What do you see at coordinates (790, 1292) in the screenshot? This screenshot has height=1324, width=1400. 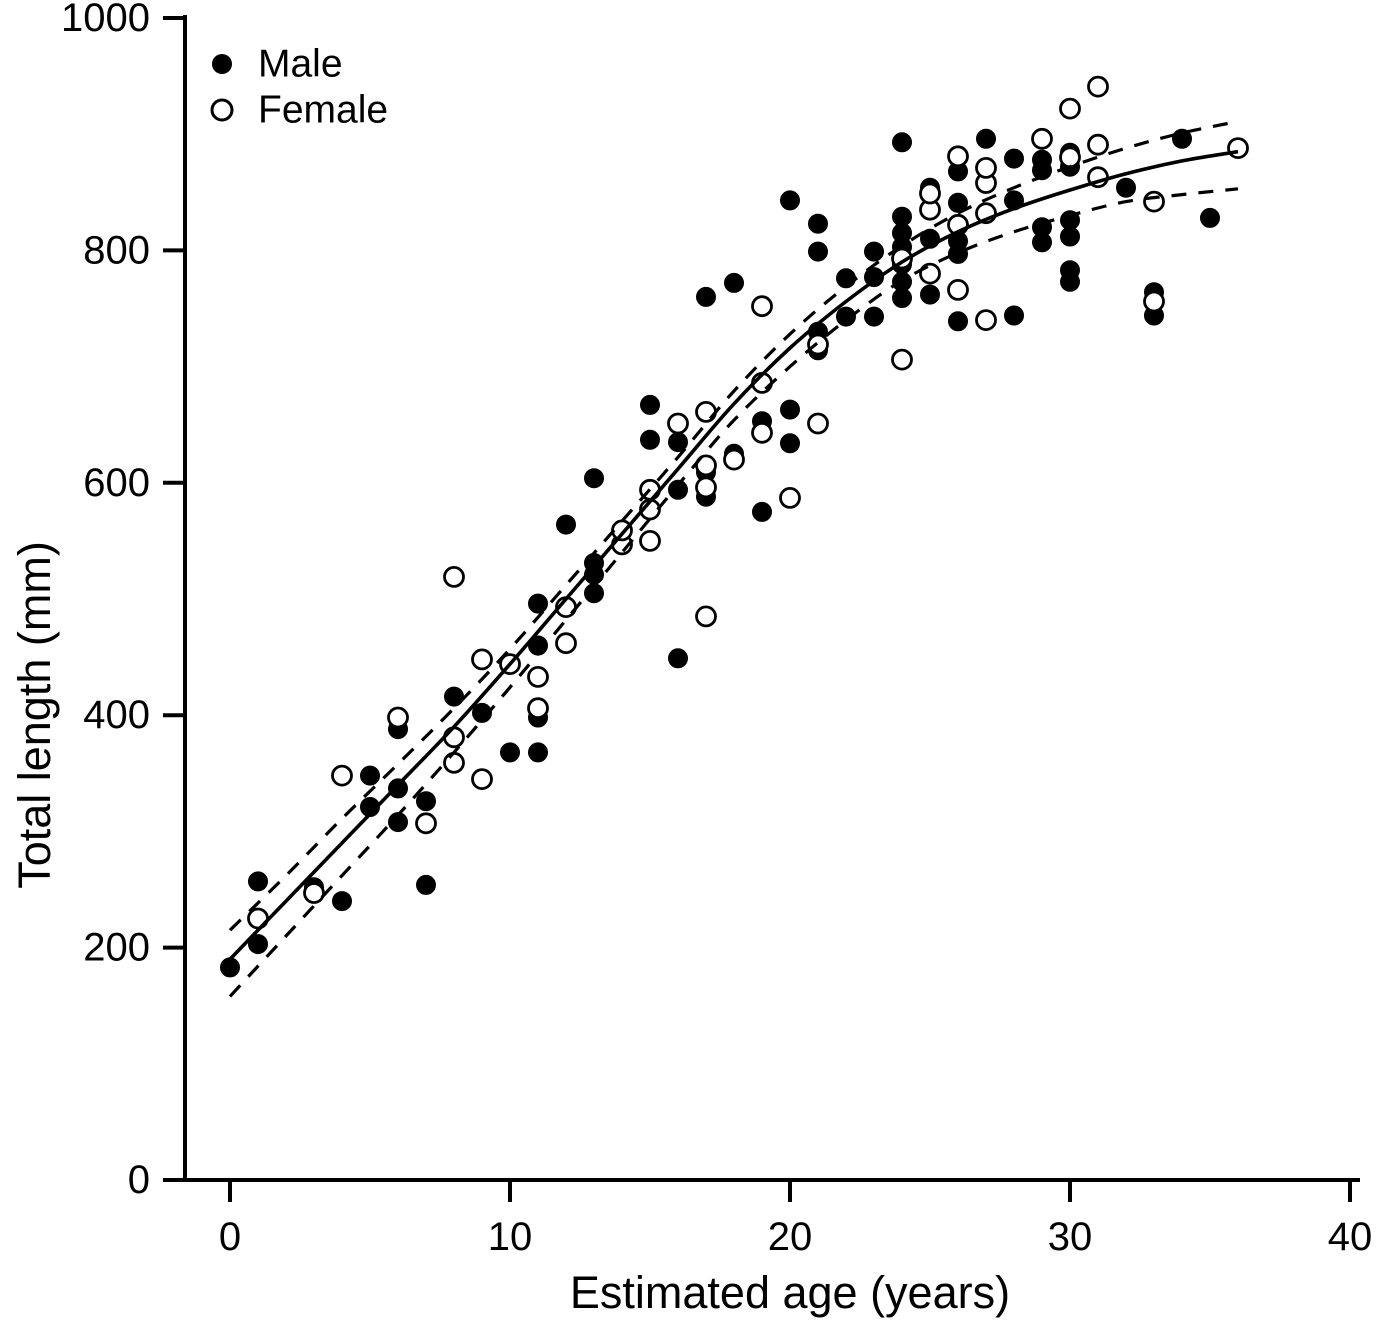 I see `x-axis-title: Estimated age (years)` at bounding box center [790, 1292].